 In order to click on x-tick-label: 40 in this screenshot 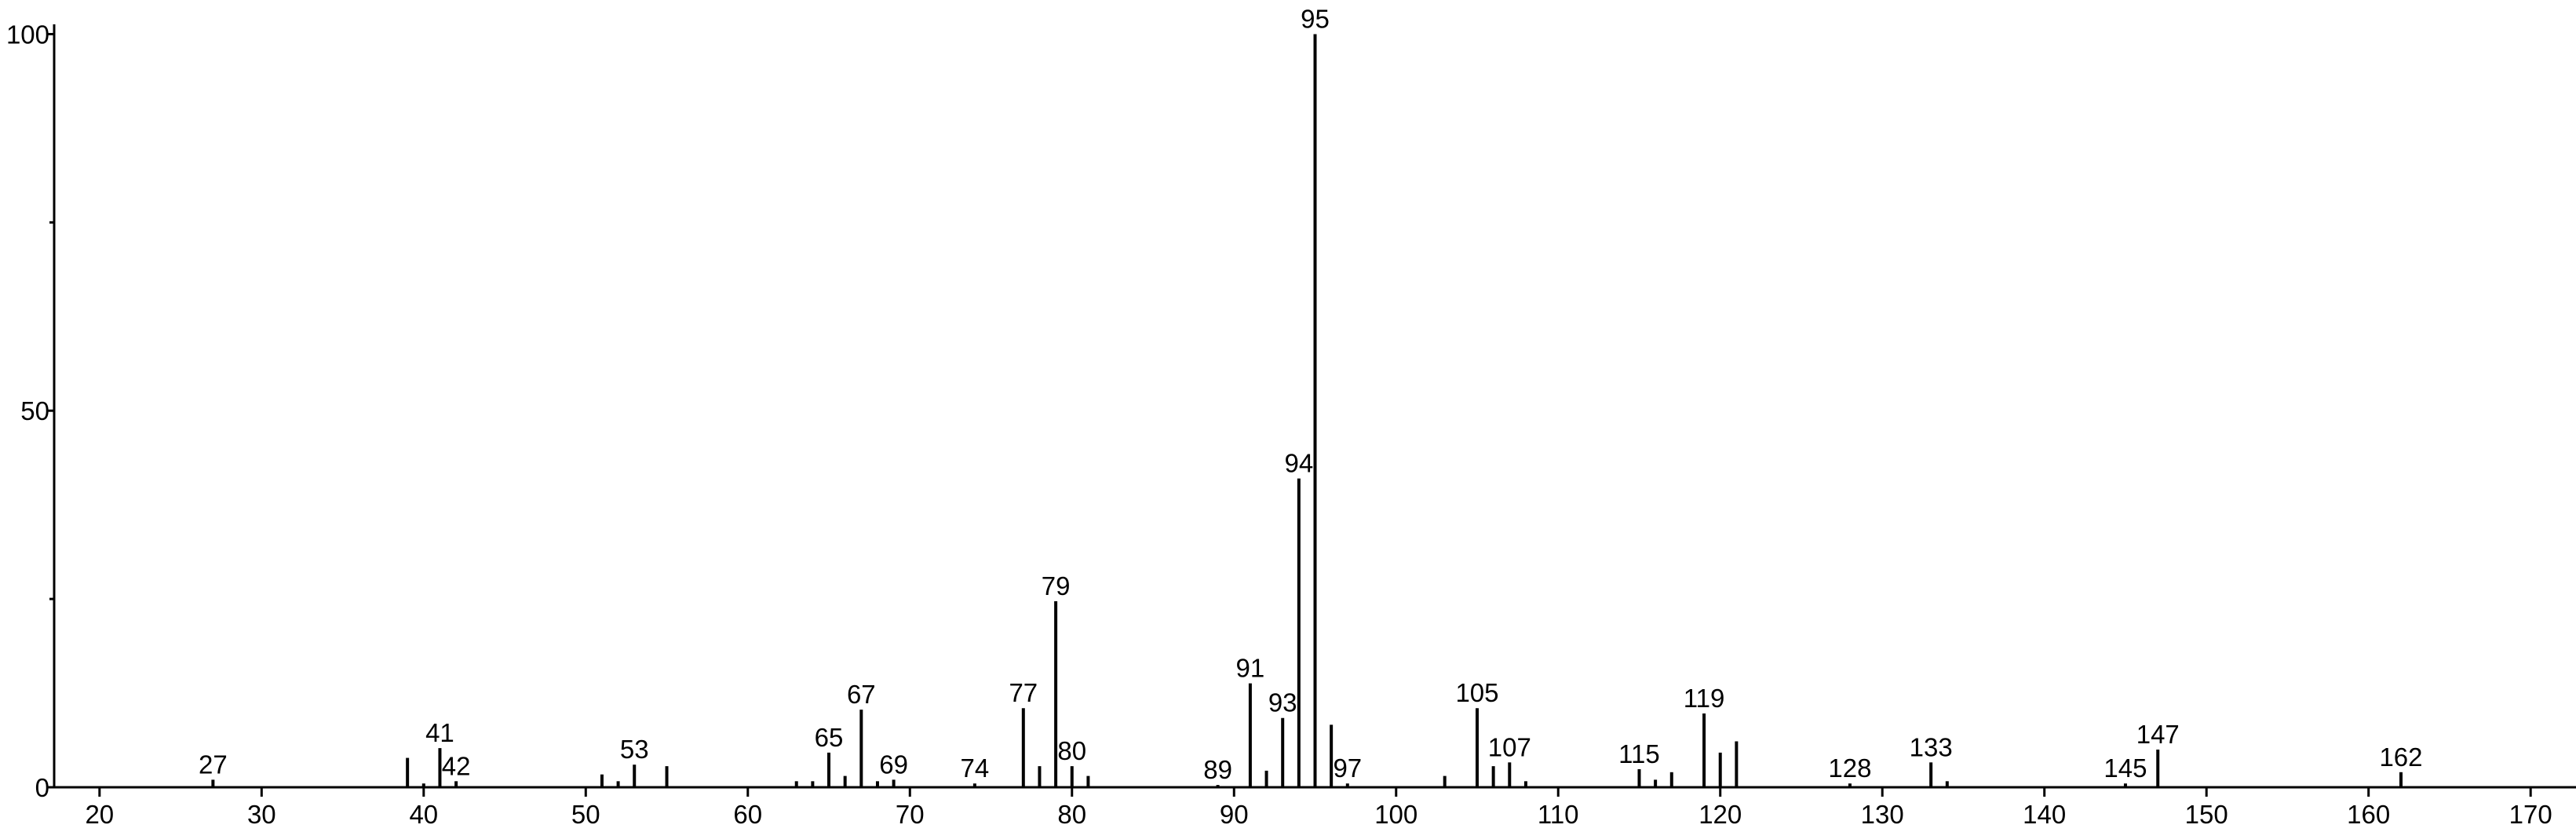, I will do `click(423, 814)`.